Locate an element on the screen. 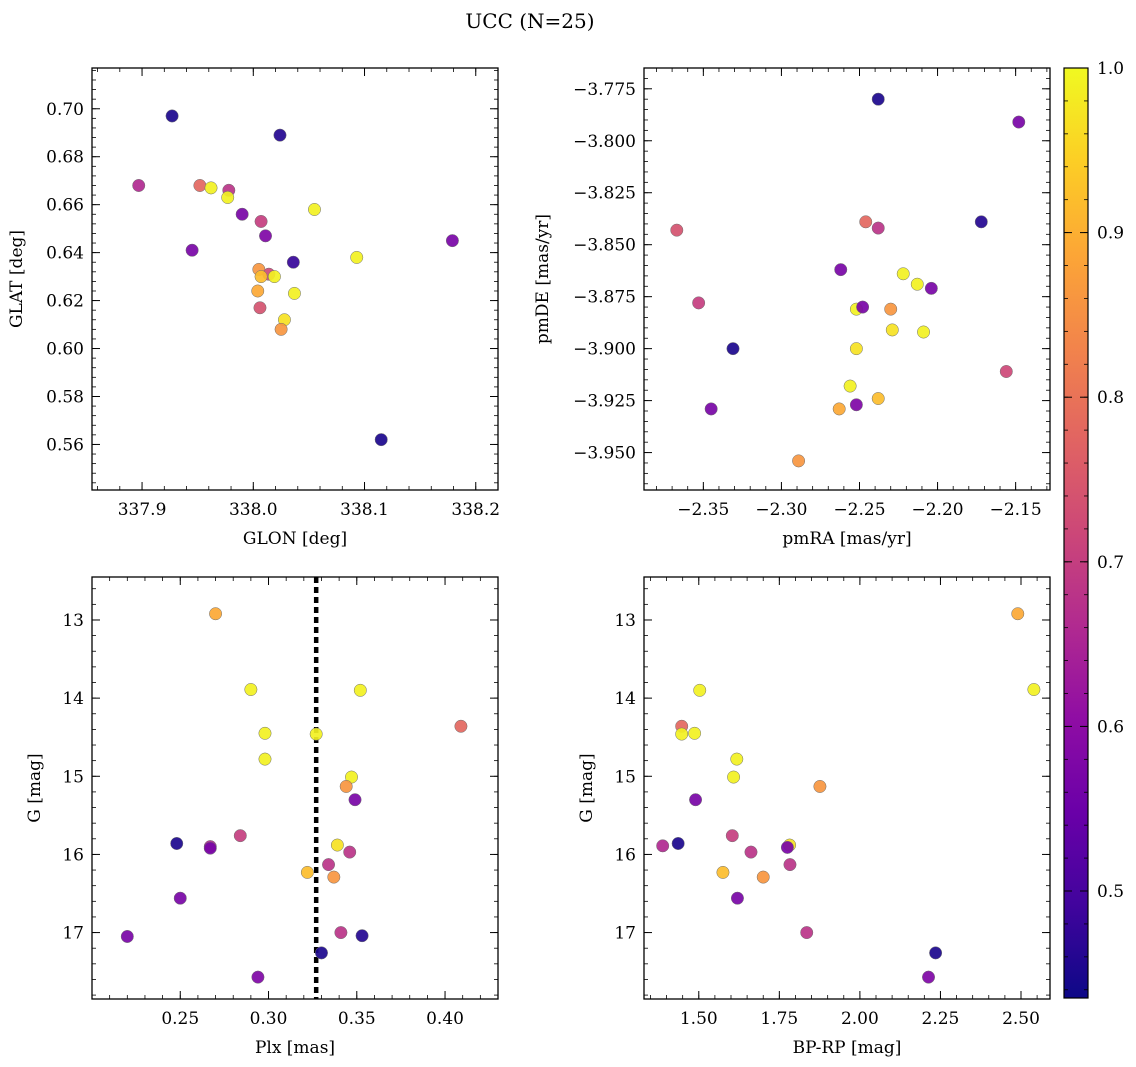 This screenshot has width=1136, height=1067. x-axis-label: GLON [deg] is located at coordinates (295, 539).